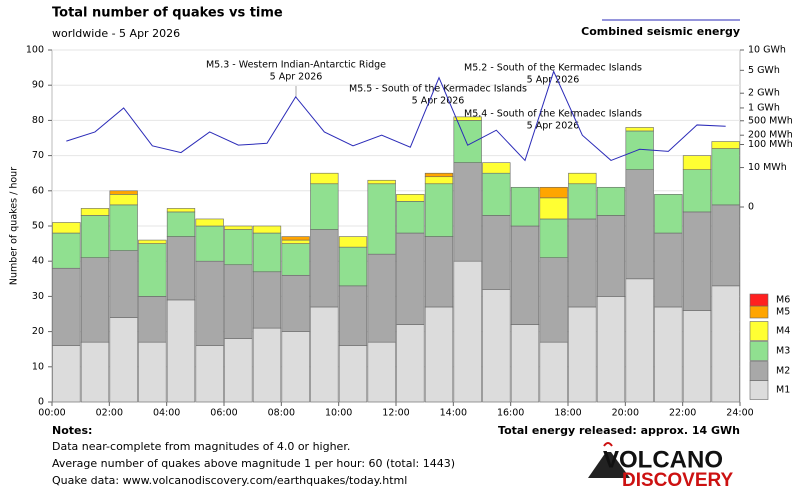 The width and height of the screenshot is (800, 500). What do you see at coordinates (663, 459) in the screenshot?
I see `logo-word: VOLCANO` at bounding box center [663, 459].